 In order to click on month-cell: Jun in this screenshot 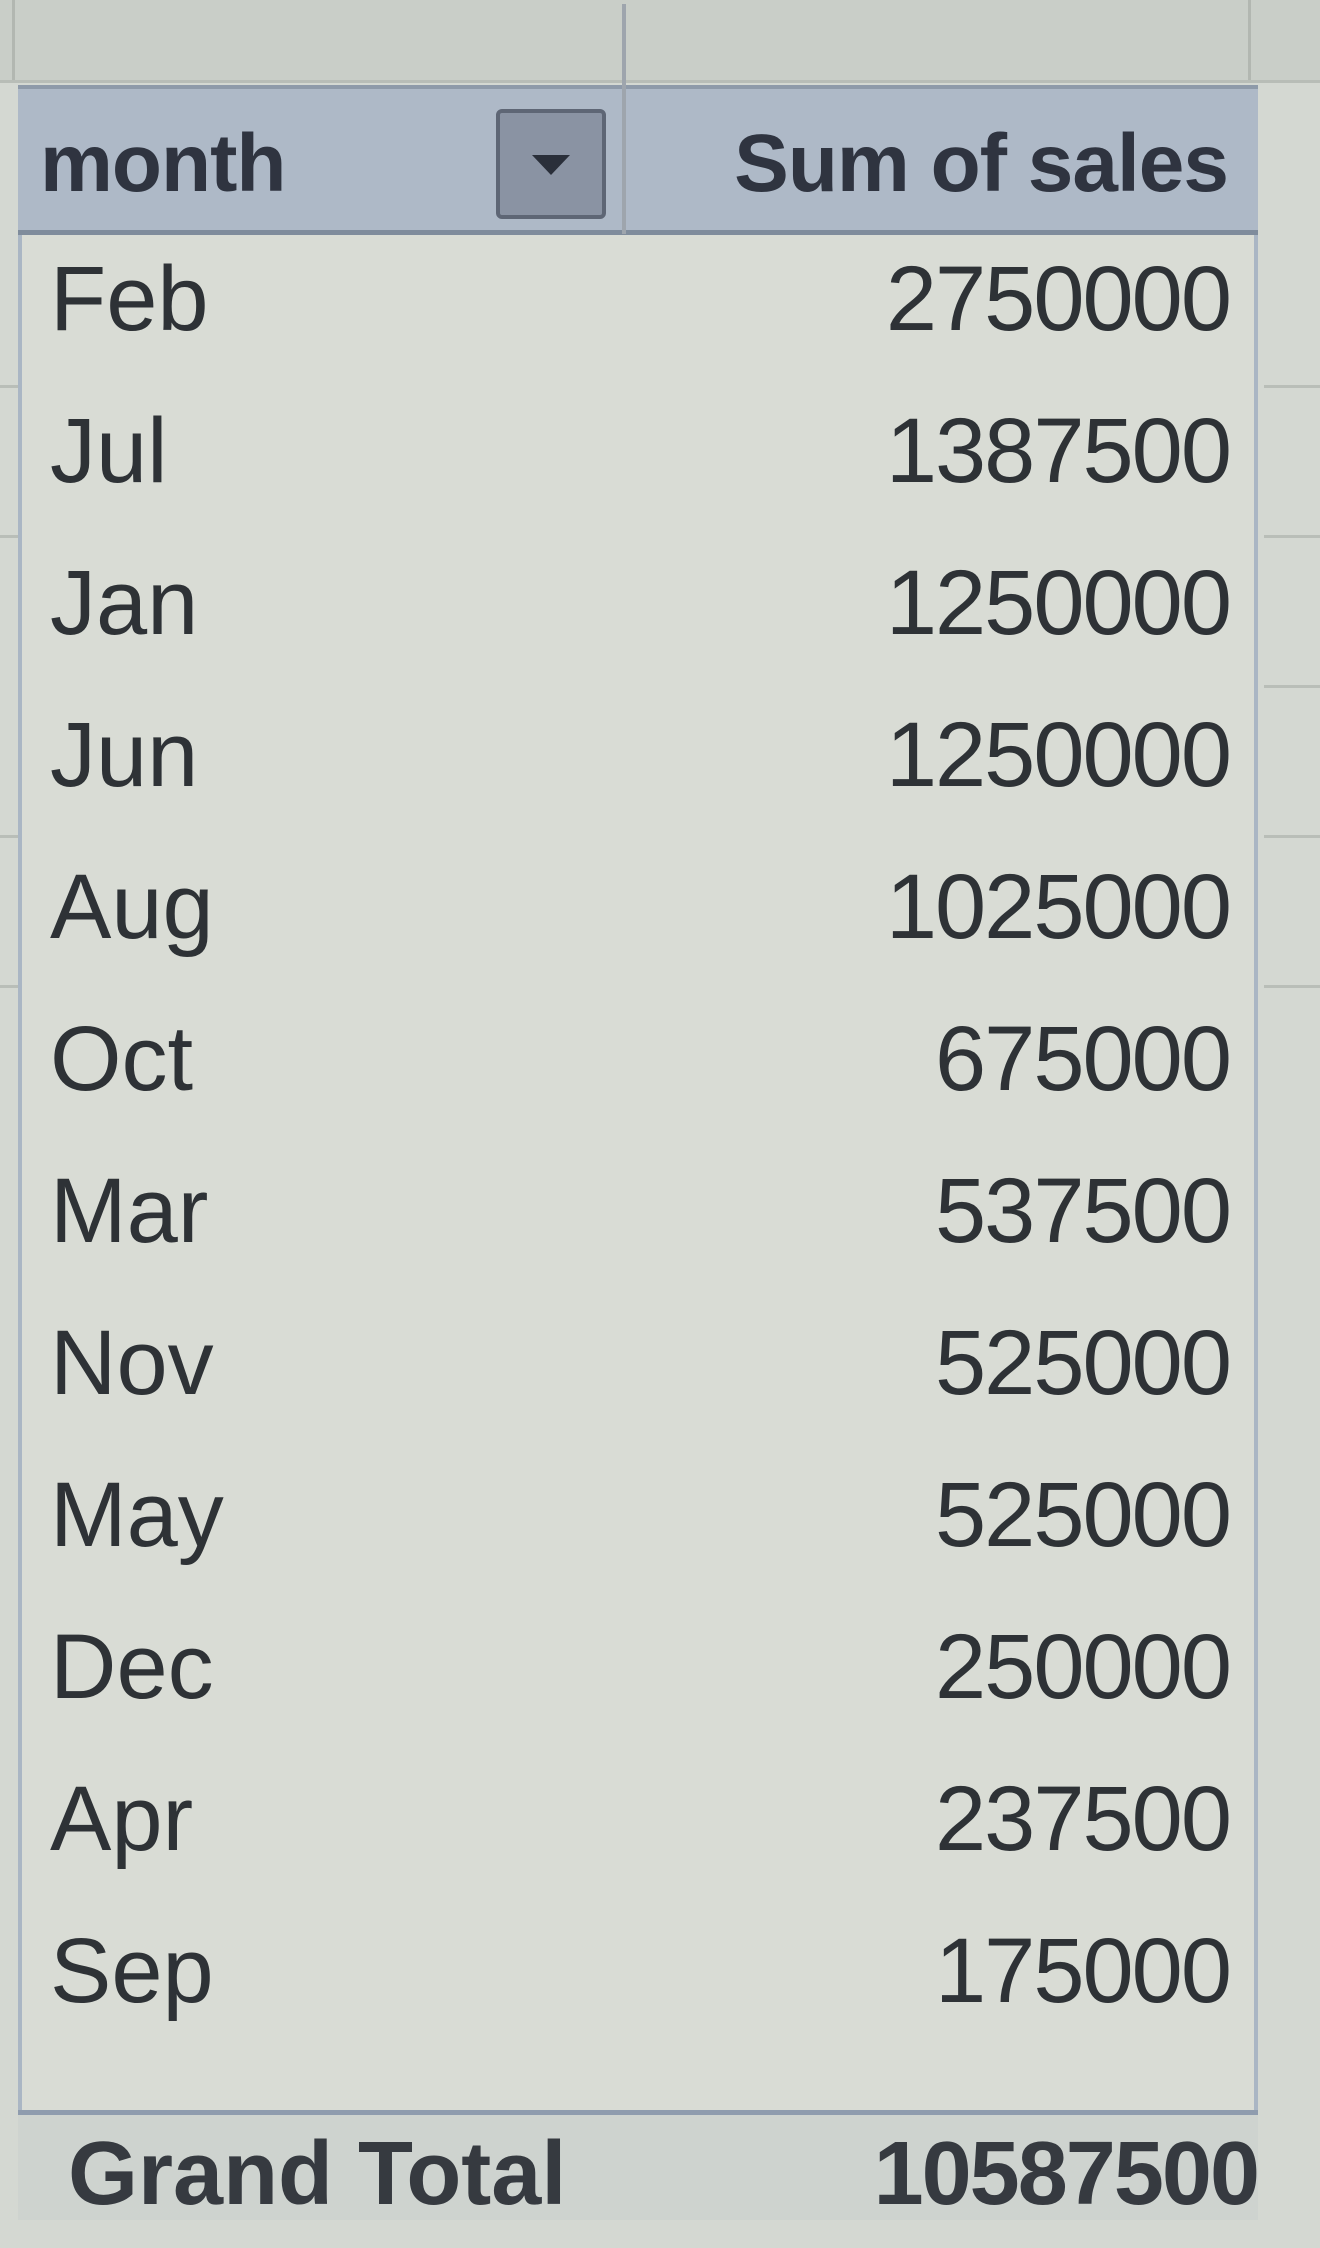, I will do `click(124, 755)`.